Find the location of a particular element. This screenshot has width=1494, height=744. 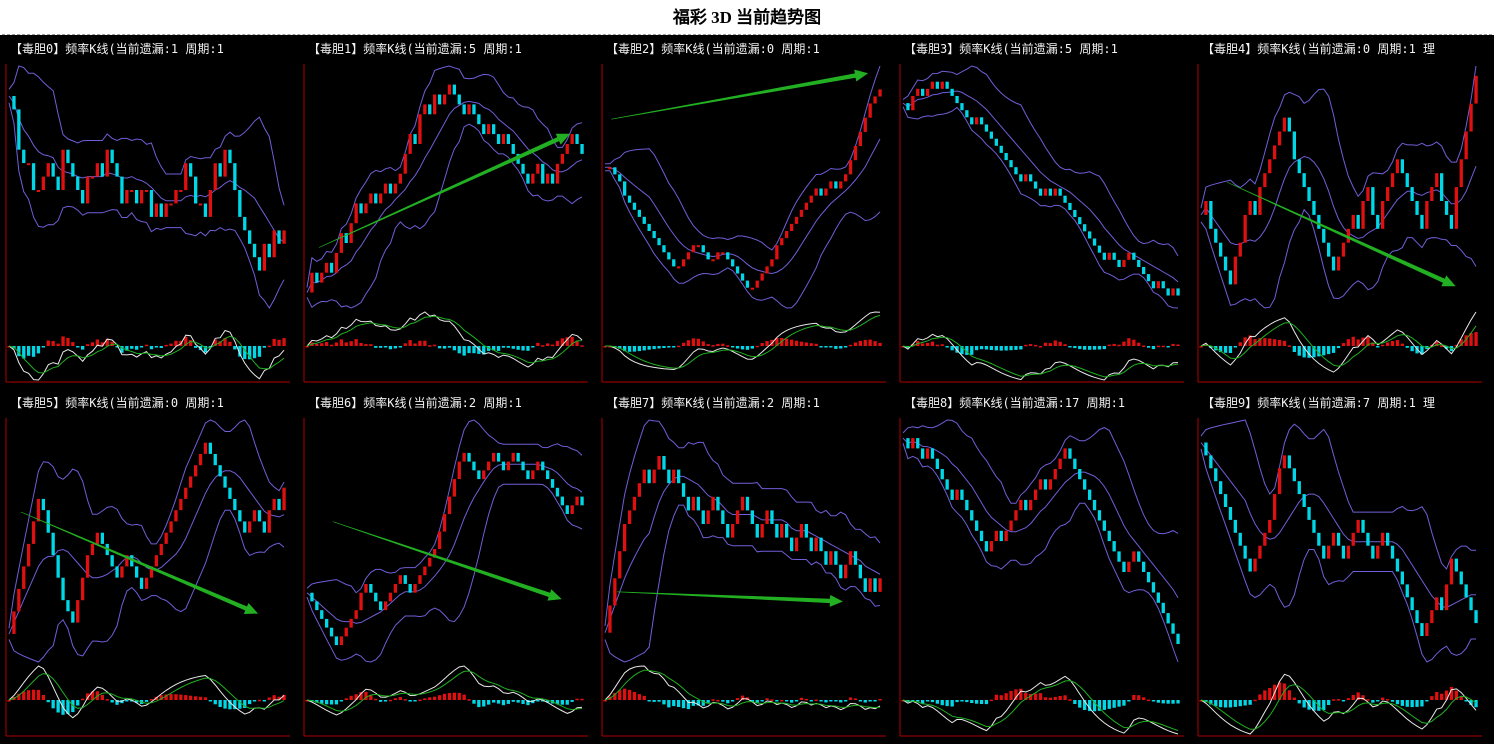

panel-title: 【毒胆5】频率K线(当前遗漏:0 周期:1 is located at coordinates (117, 403).